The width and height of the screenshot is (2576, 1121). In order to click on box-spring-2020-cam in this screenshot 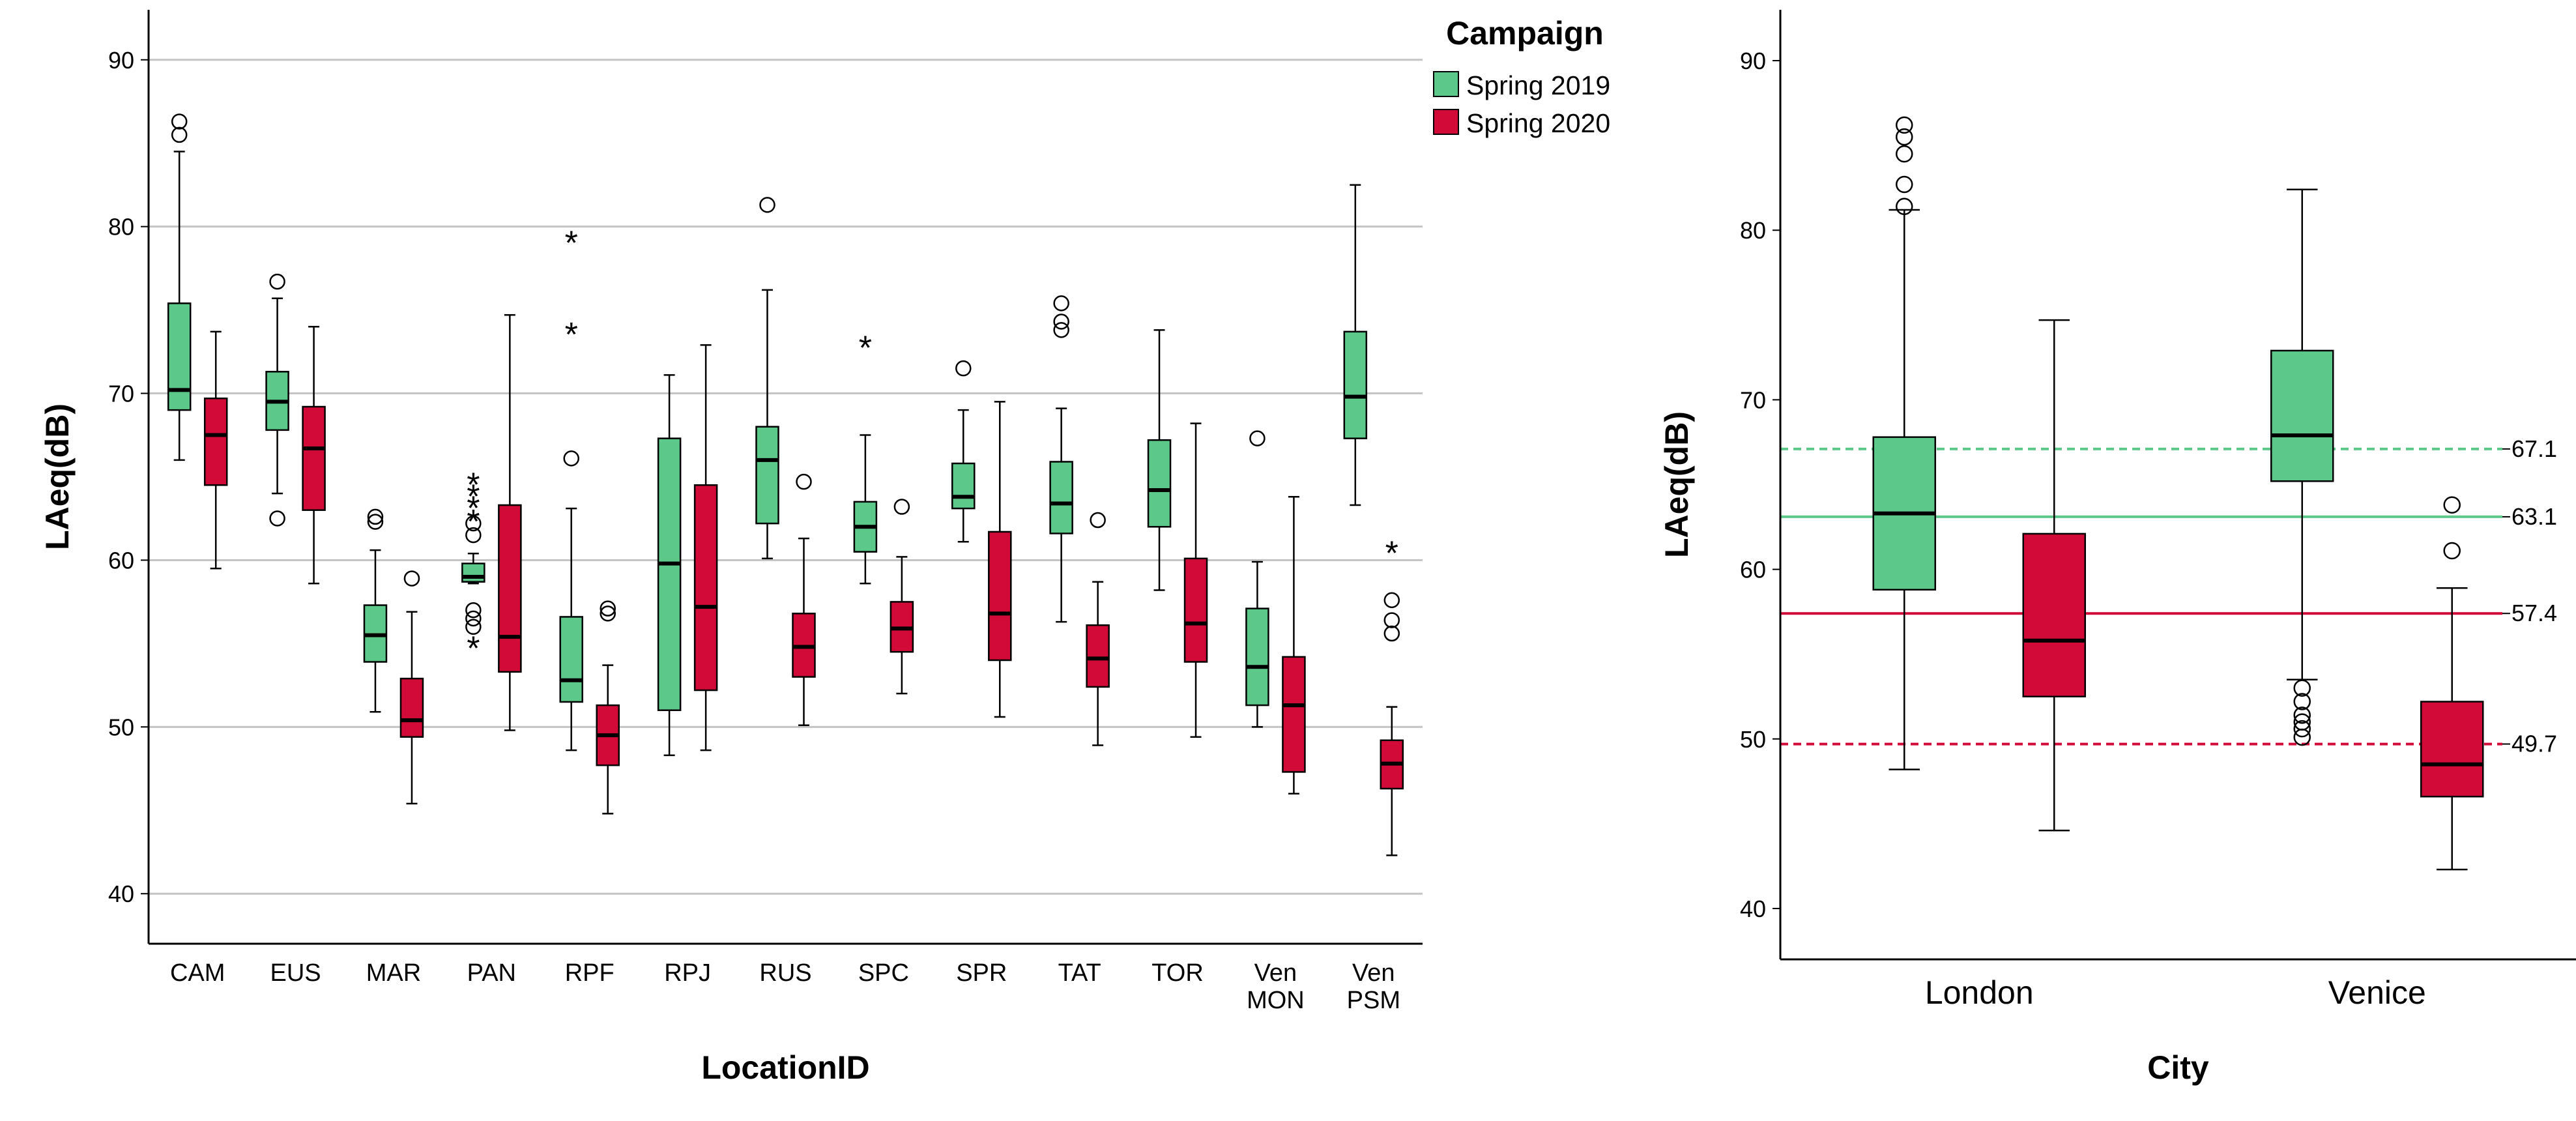, I will do `click(215, 441)`.